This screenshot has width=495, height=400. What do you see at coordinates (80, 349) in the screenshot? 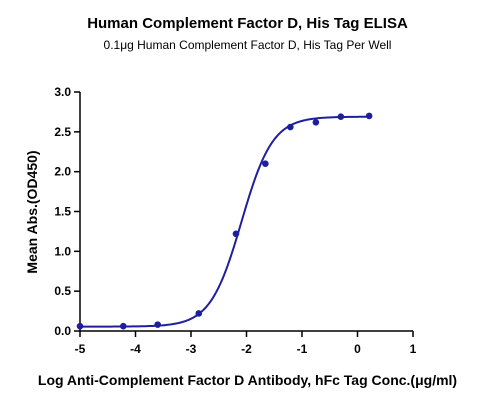
I see `x-tick-label: -5` at bounding box center [80, 349].